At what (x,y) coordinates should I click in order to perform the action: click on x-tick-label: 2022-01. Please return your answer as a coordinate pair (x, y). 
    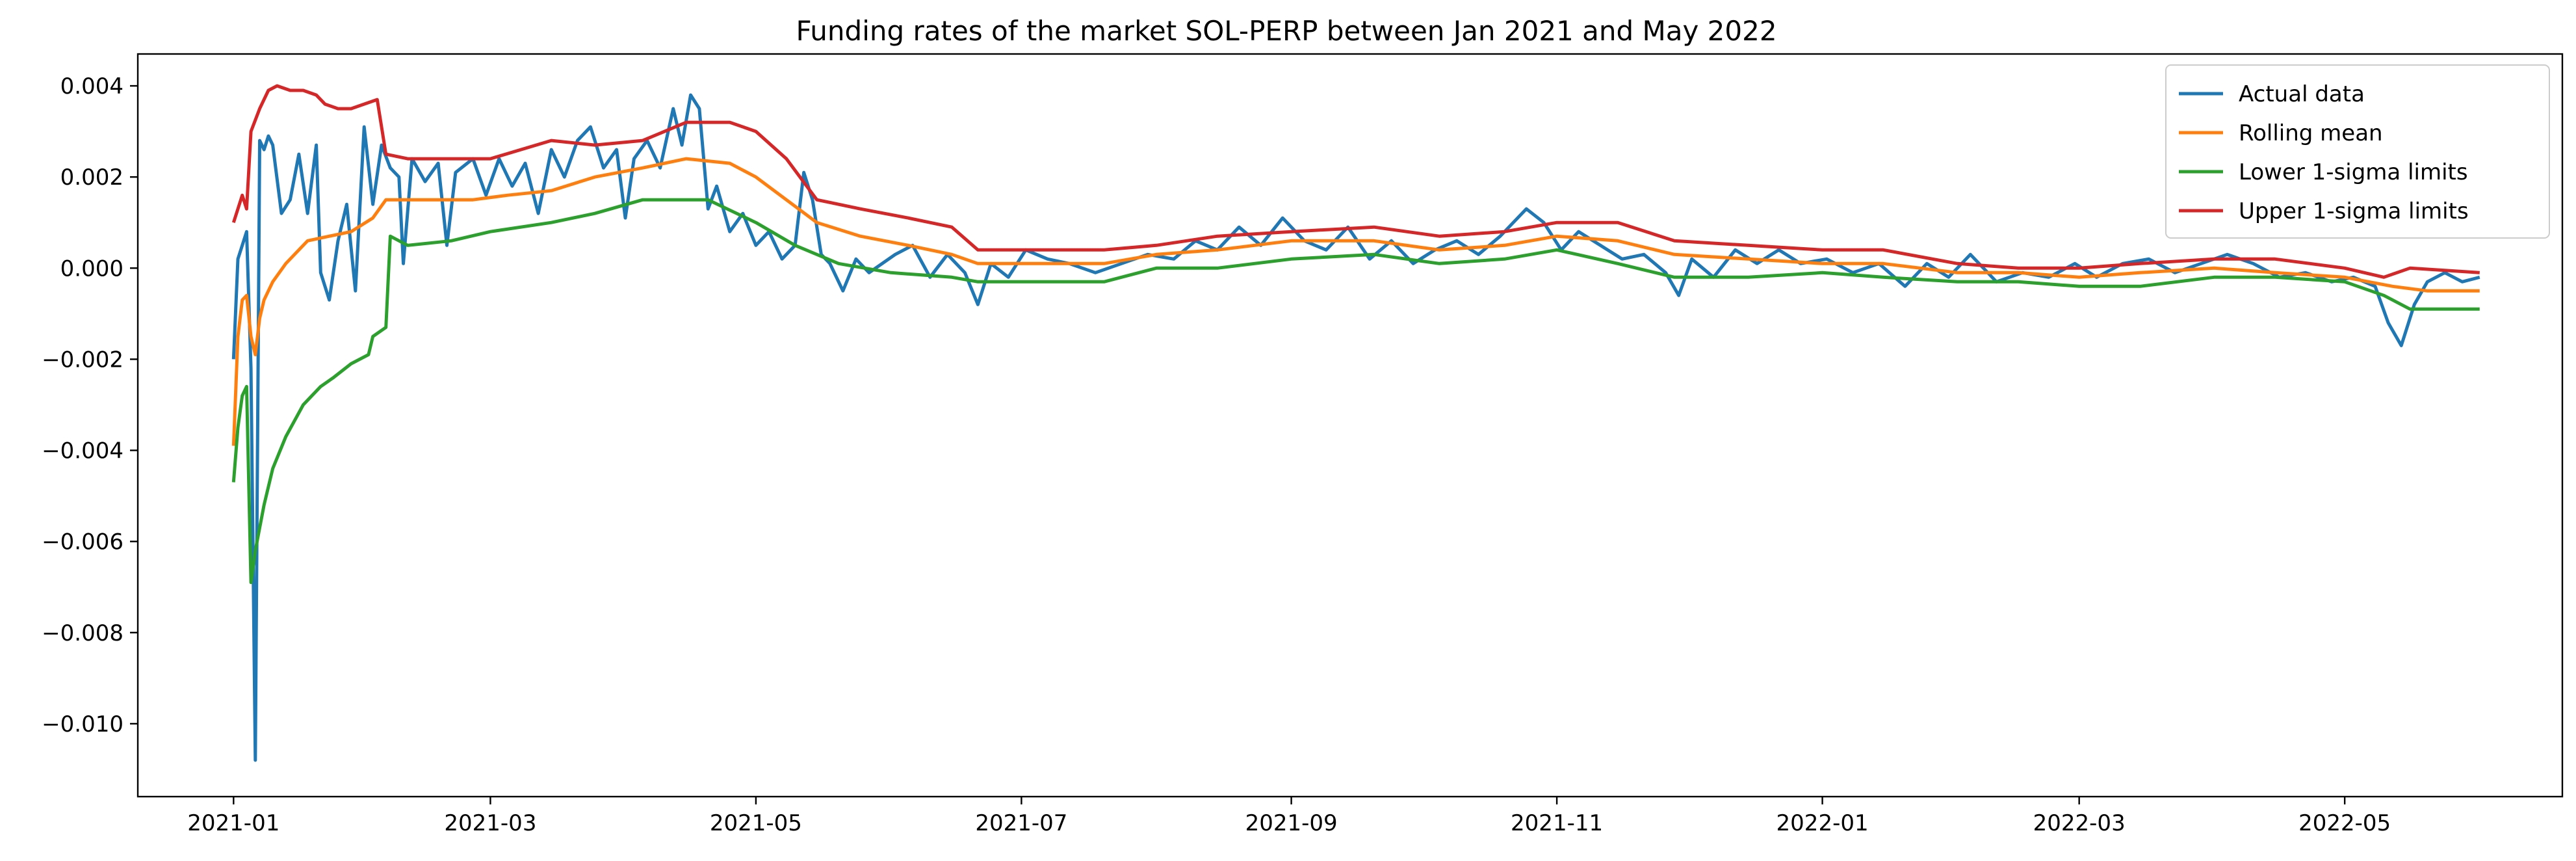
    Looking at the image, I should click on (1822, 823).